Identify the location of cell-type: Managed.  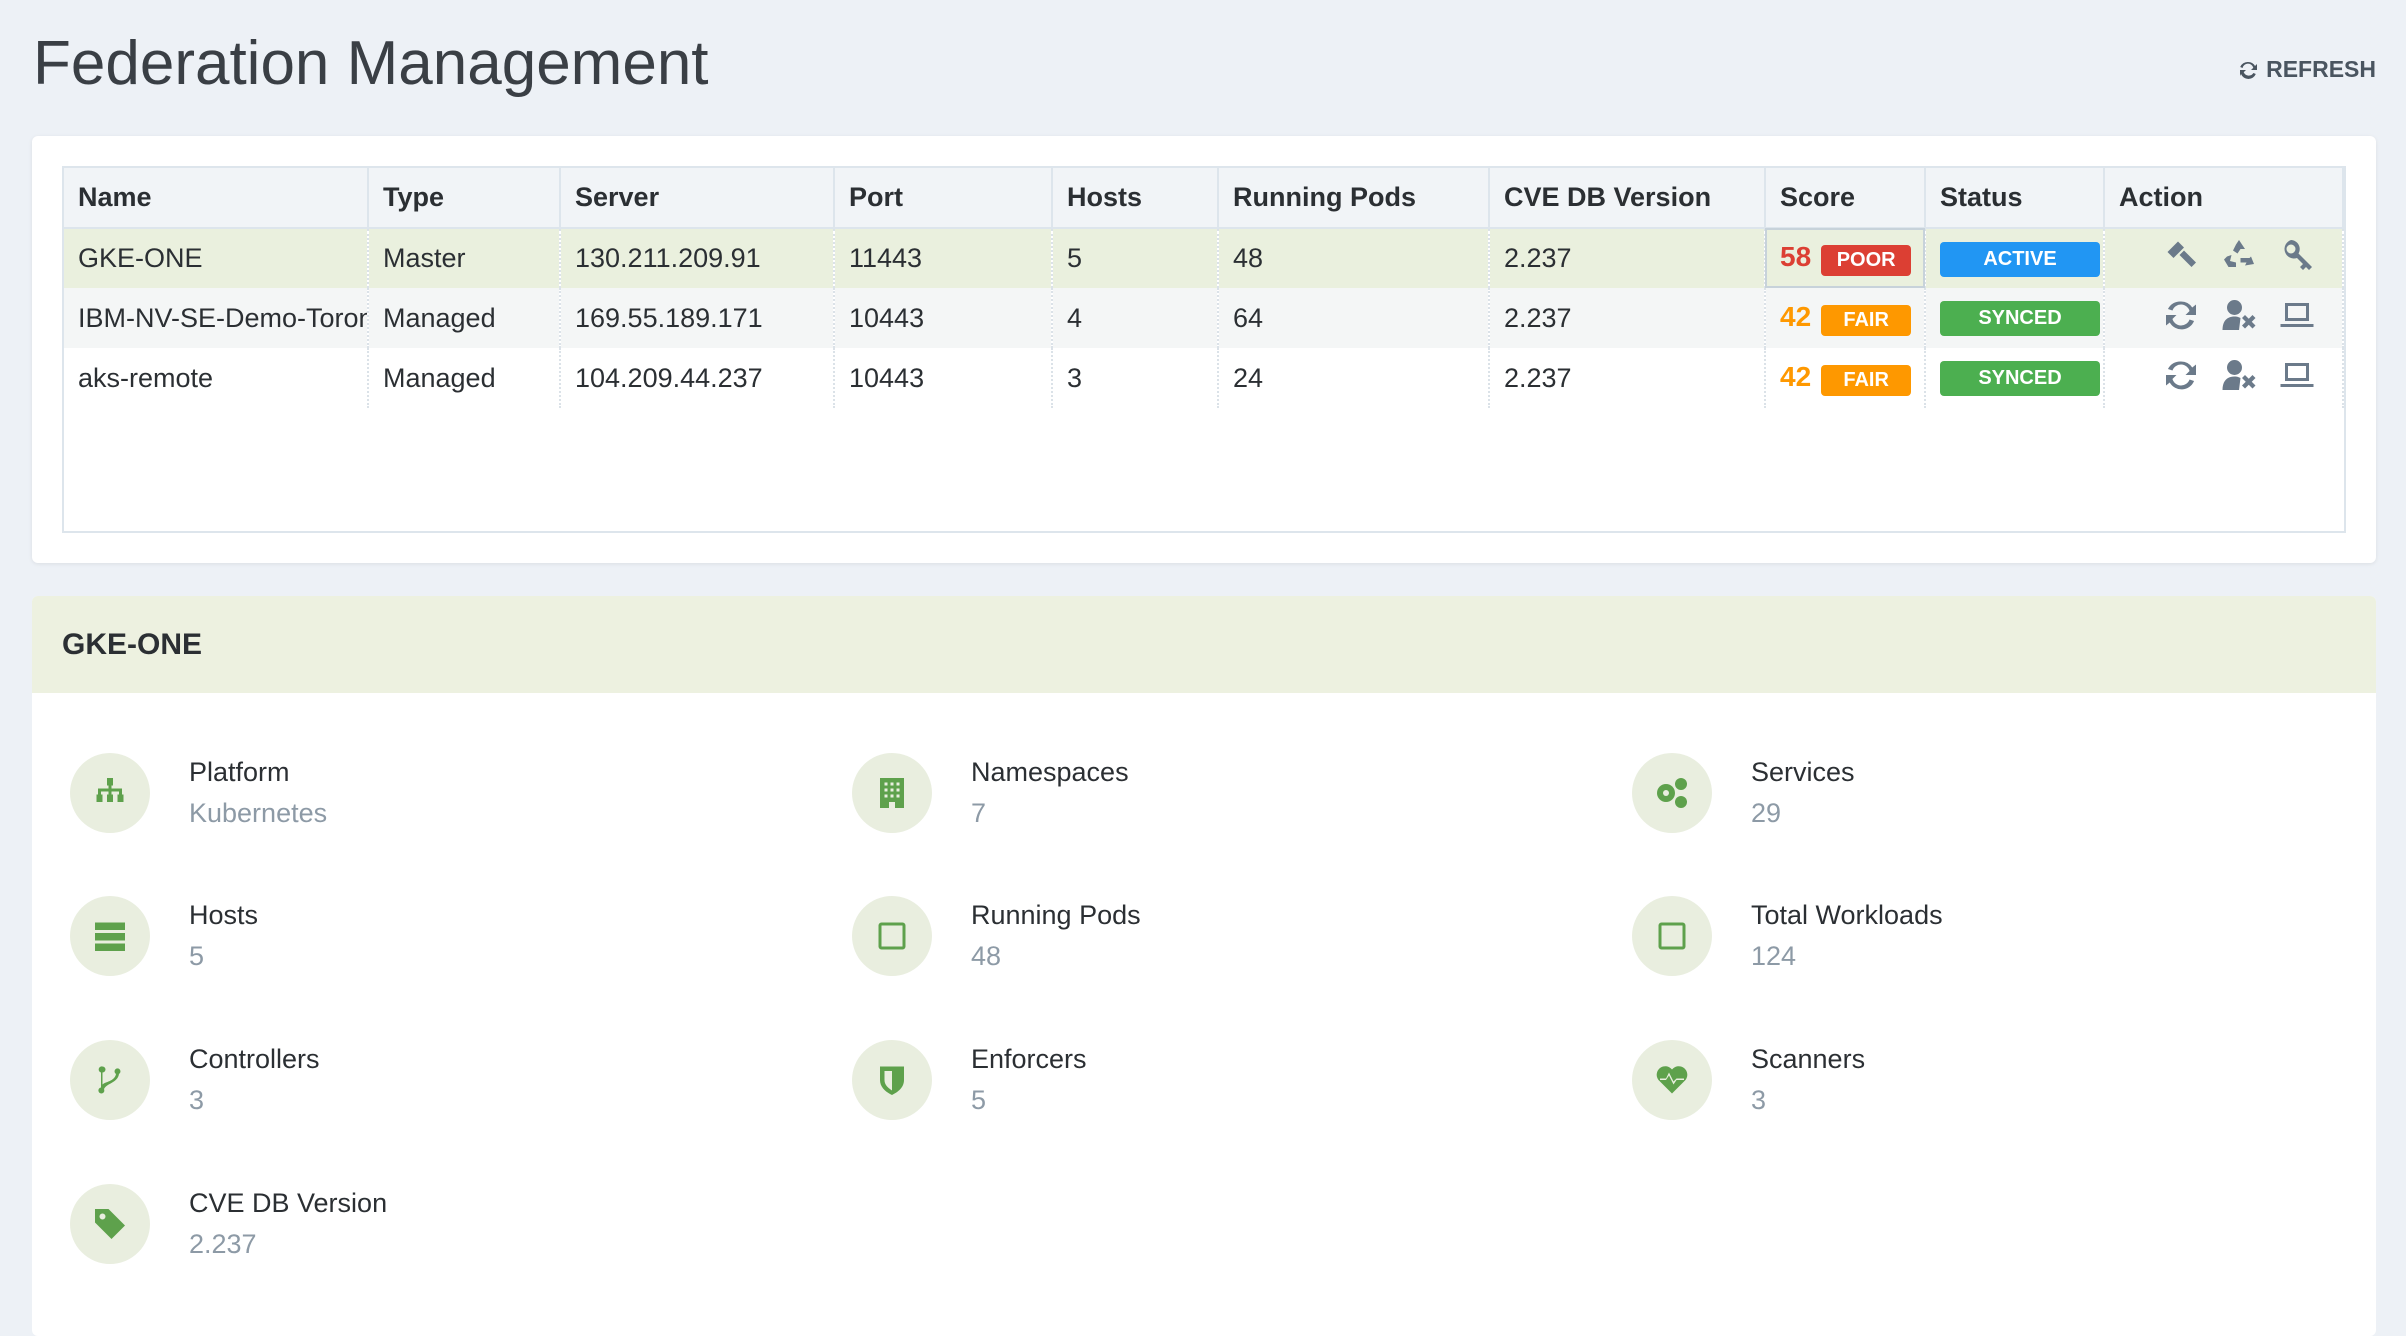
(464, 378).